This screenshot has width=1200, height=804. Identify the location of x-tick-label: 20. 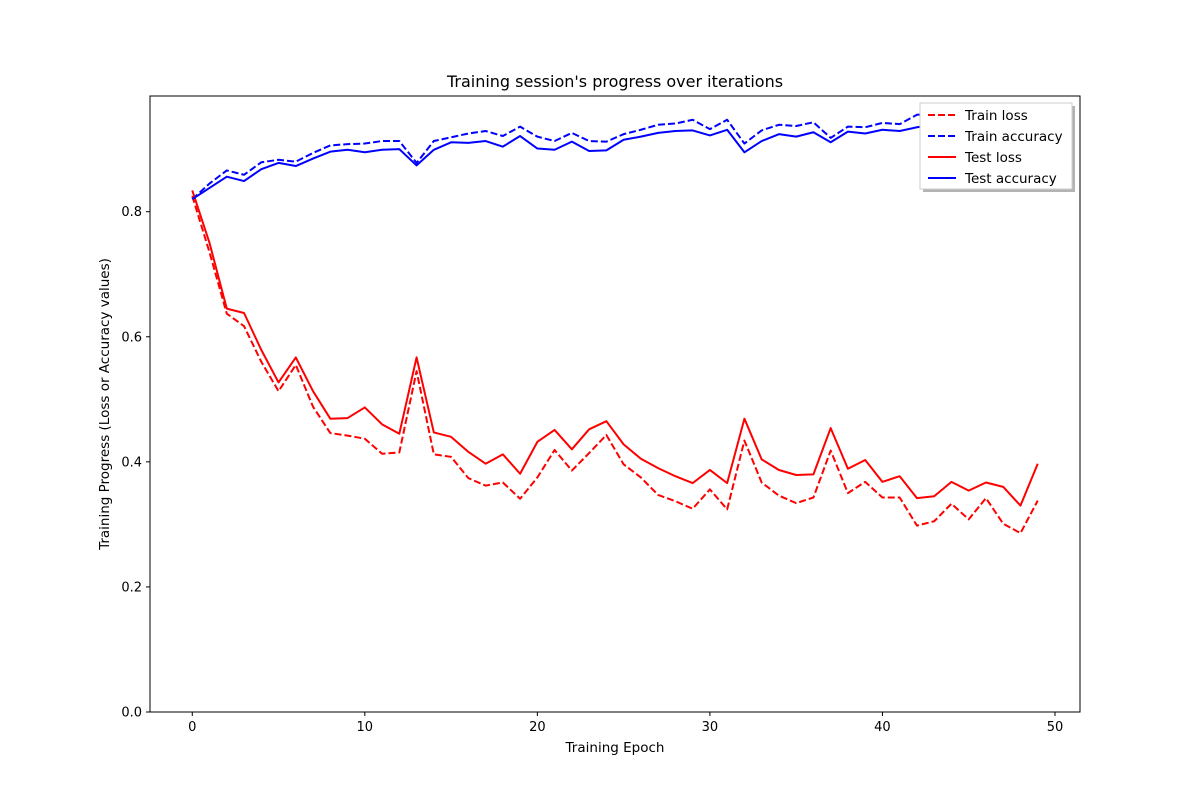
(537, 727).